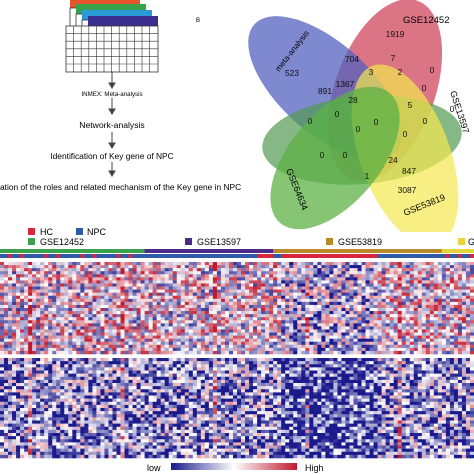  I want to click on group-strip-cell, so click(363, 256).